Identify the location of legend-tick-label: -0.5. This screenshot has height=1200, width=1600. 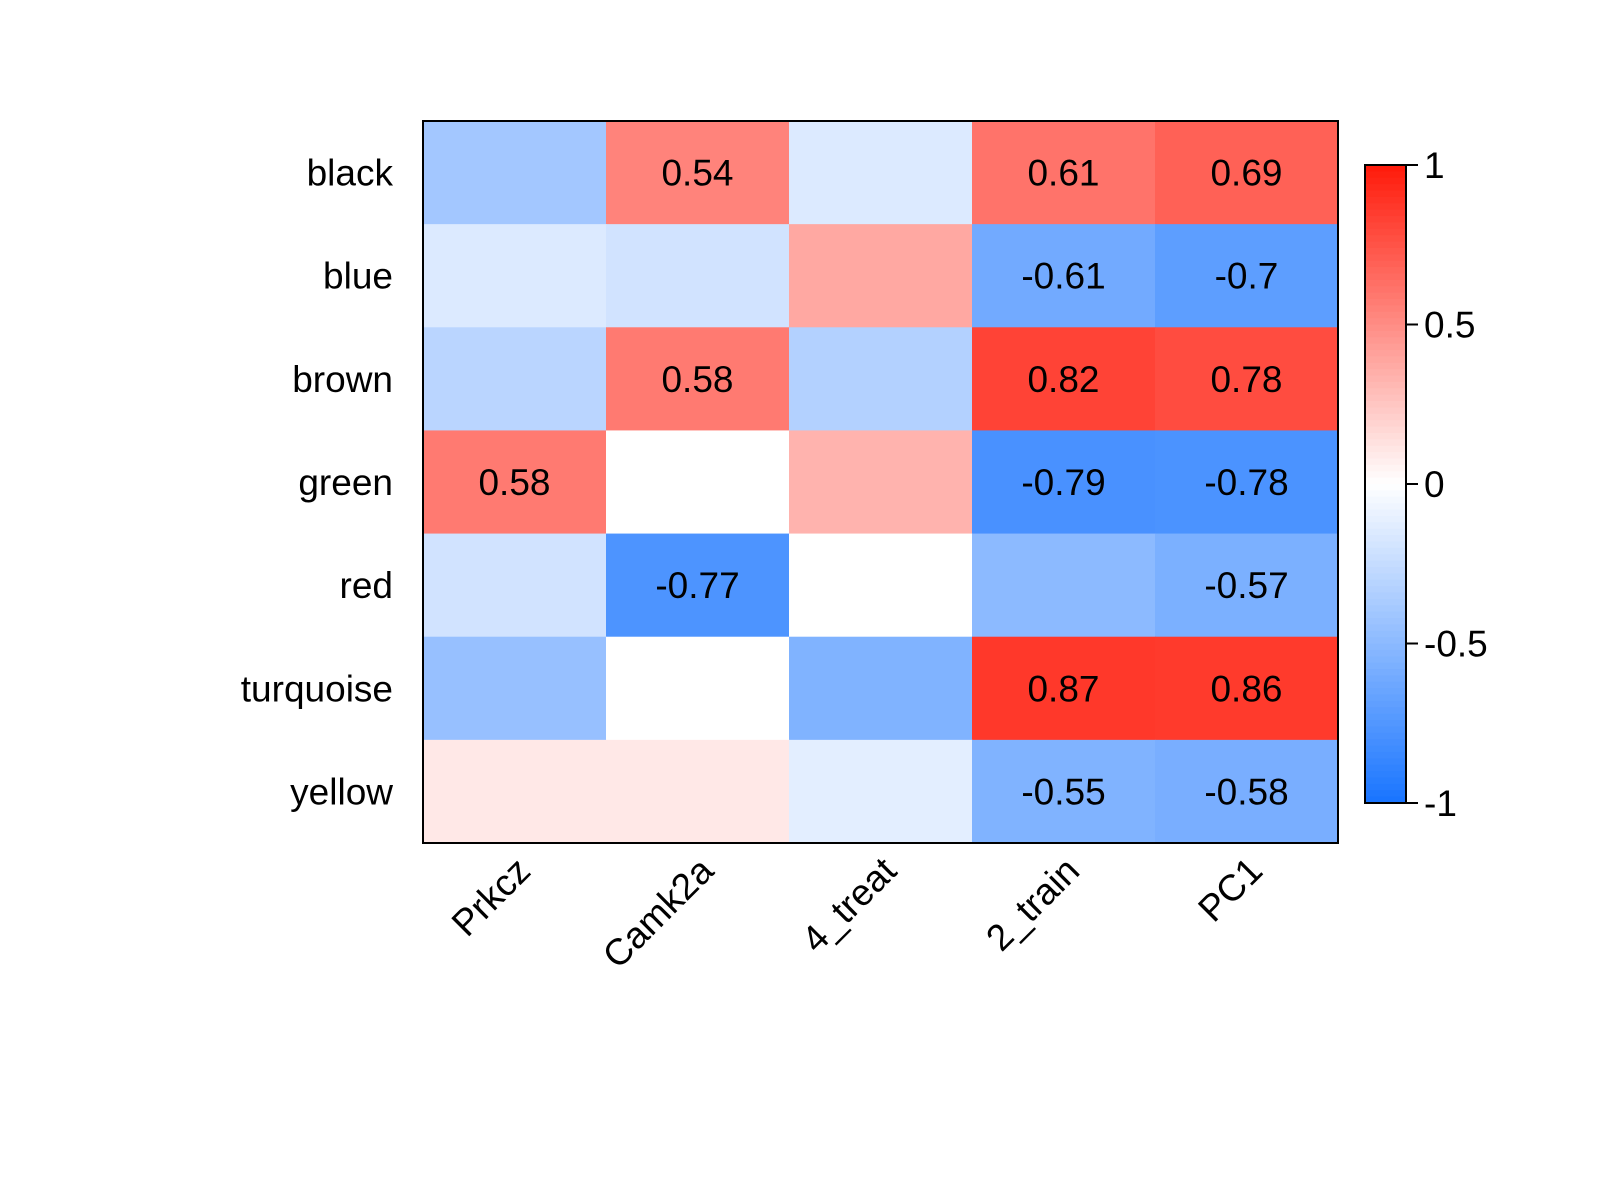
(1456, 644).